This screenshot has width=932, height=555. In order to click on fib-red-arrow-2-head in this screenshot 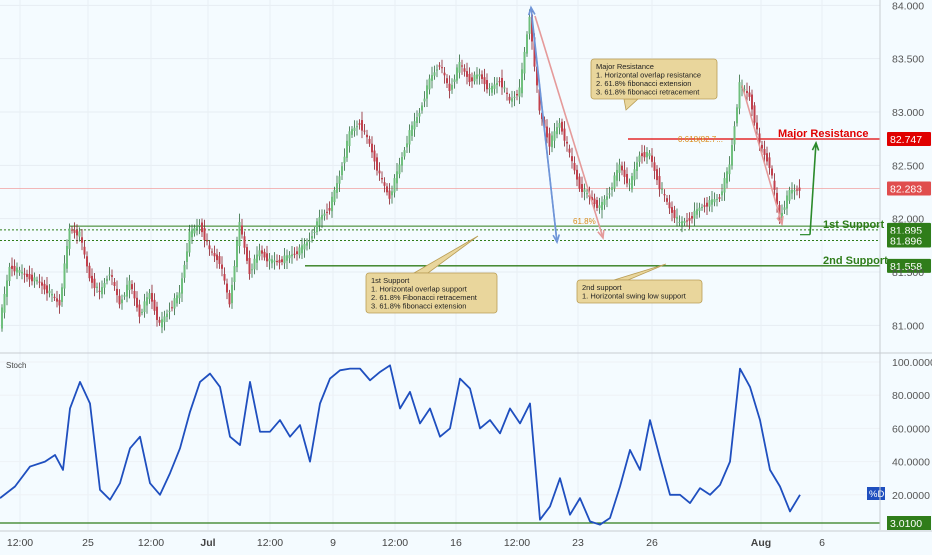, I will do `click(780, 220)`.